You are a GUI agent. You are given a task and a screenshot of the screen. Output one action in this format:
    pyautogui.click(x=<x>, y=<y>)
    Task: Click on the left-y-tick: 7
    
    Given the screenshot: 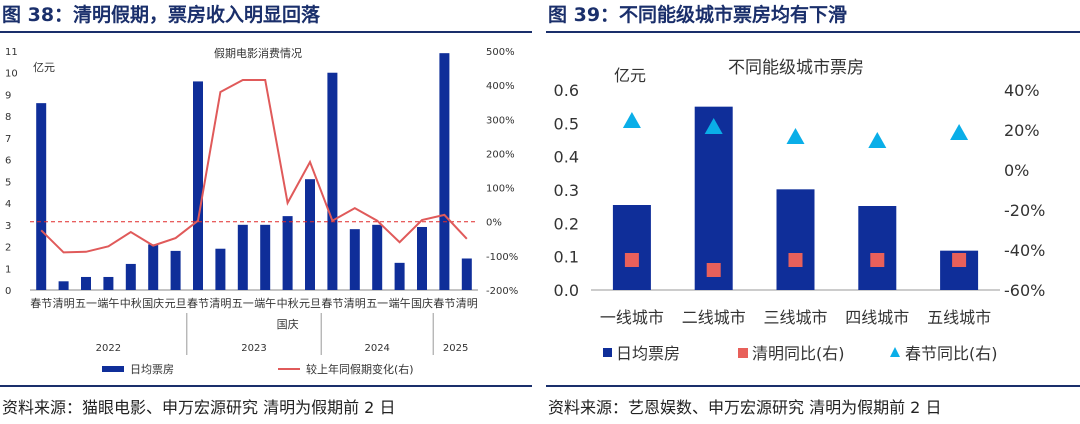 What is the action you would take?
    pyautogui.click(x=8, y=139)
    